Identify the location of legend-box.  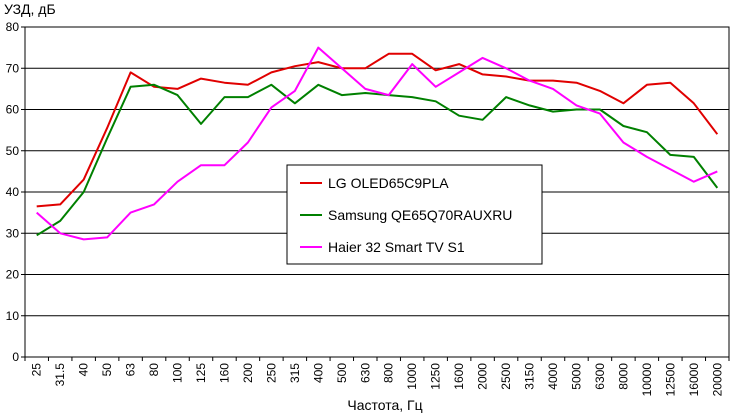
(414, 214).